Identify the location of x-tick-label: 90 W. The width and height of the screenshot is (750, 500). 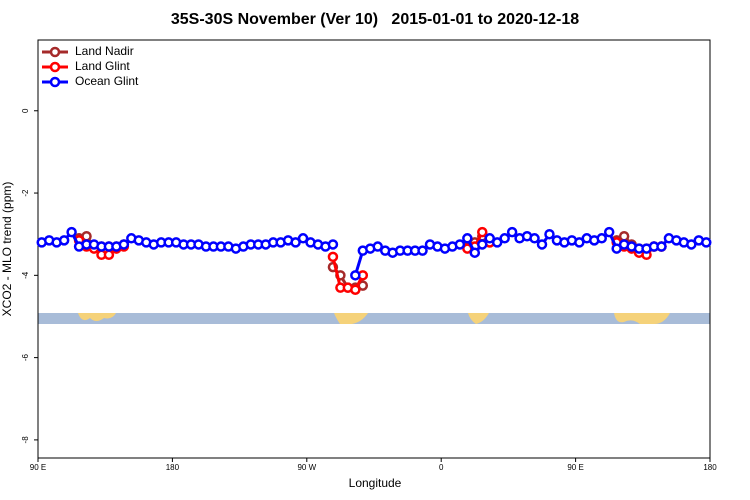
(306, 467).